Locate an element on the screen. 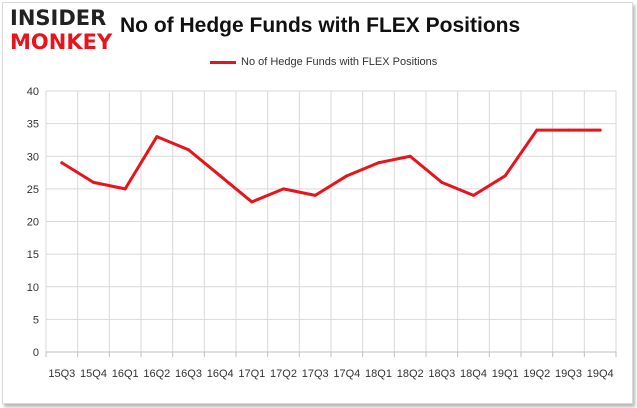  x-tick-label: 18Q3 is located at coordinates (441, 374).